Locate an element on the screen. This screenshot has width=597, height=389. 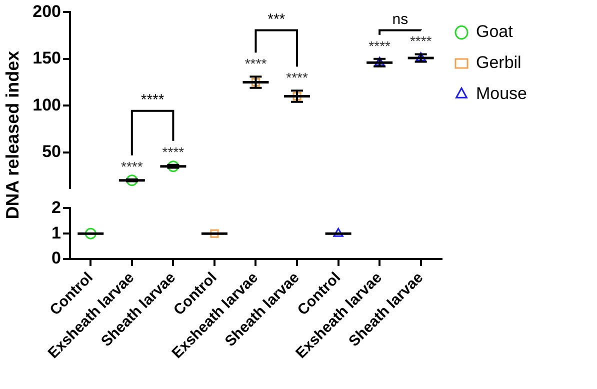
point is located at coordinates (132, 180).